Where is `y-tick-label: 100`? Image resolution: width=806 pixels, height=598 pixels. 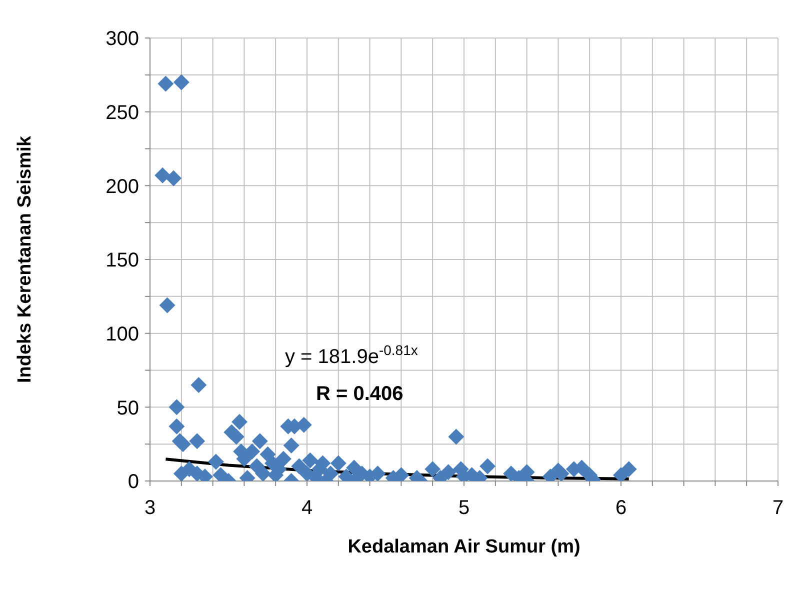 y-tick-label: 100 is located at coordinates (122, 334).